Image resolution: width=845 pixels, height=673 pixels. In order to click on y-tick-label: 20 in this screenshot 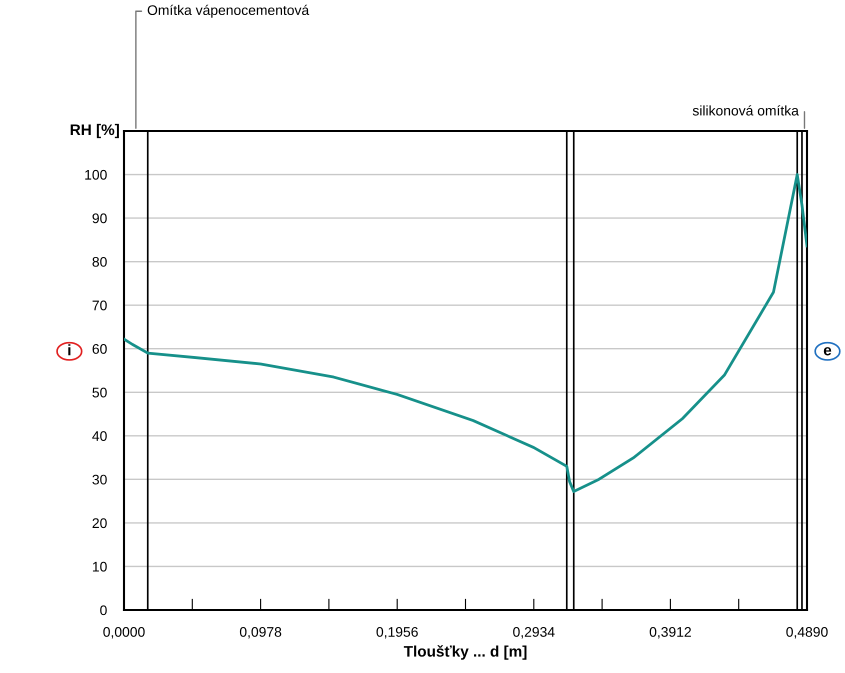, I will do `click(99, 523)`.